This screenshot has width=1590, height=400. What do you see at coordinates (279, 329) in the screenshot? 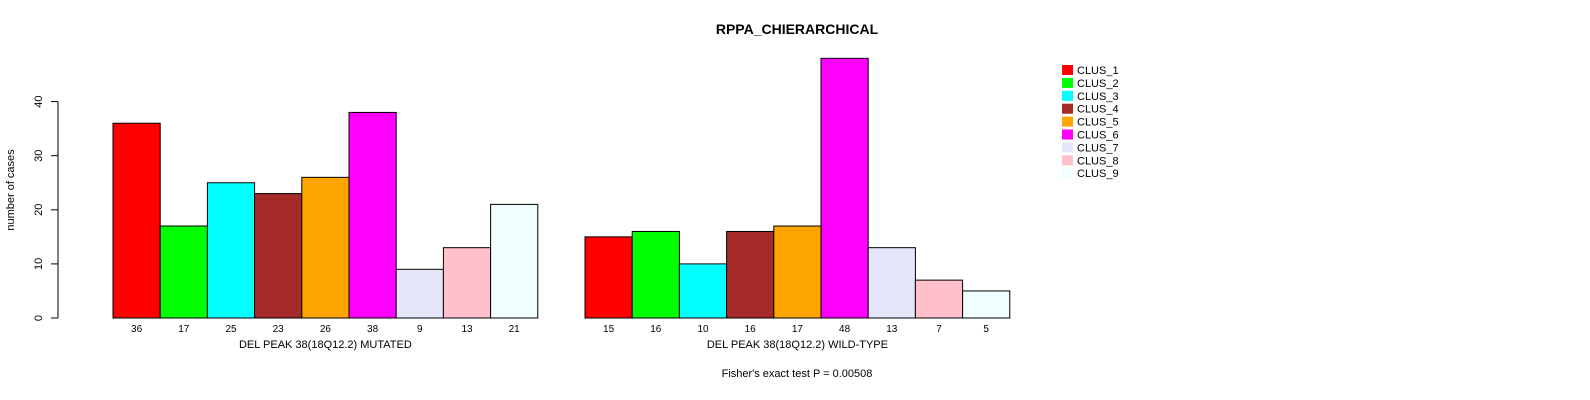
I see `bar-count-label: 23` at bounding box center [279, 329].